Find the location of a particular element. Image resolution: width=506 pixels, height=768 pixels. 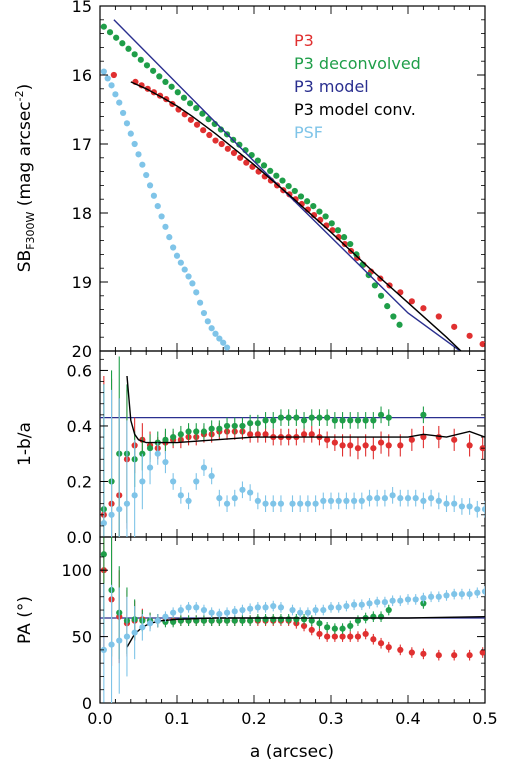

legend-model-conv: P3 model conv. is located at coordinates (355, 109).